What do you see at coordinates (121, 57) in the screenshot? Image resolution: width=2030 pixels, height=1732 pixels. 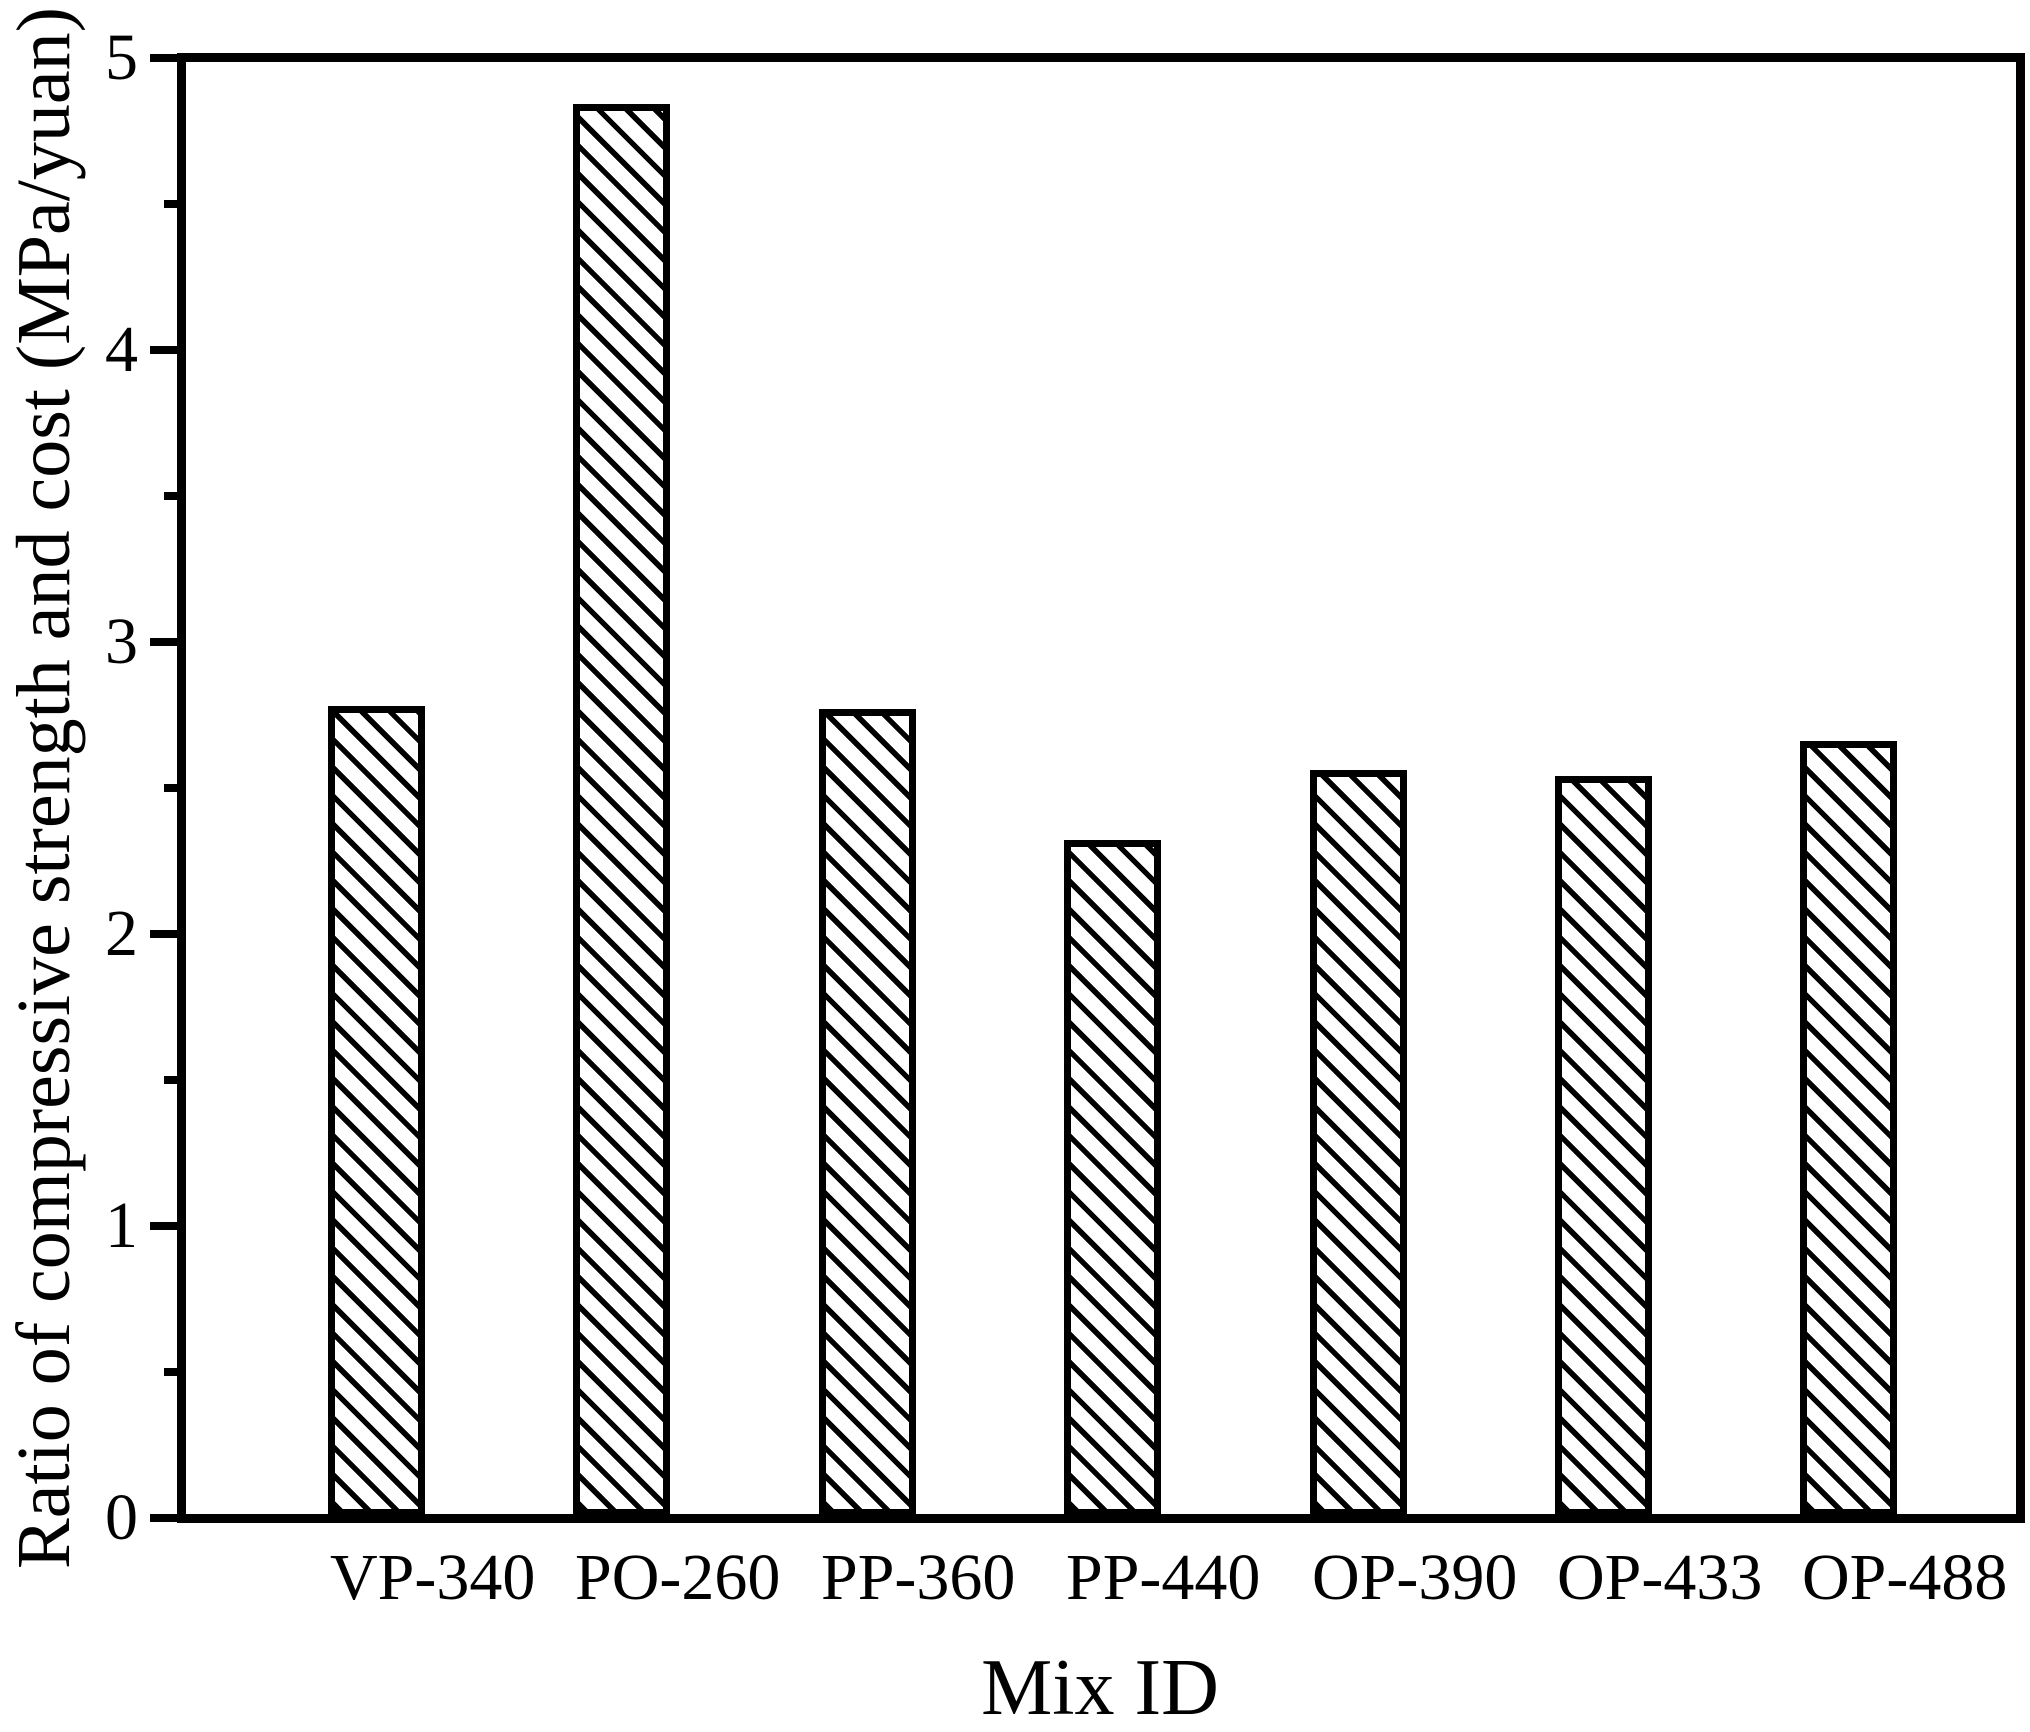 I see `y-tick-label-5: 5` at bounding box center [121, 57].